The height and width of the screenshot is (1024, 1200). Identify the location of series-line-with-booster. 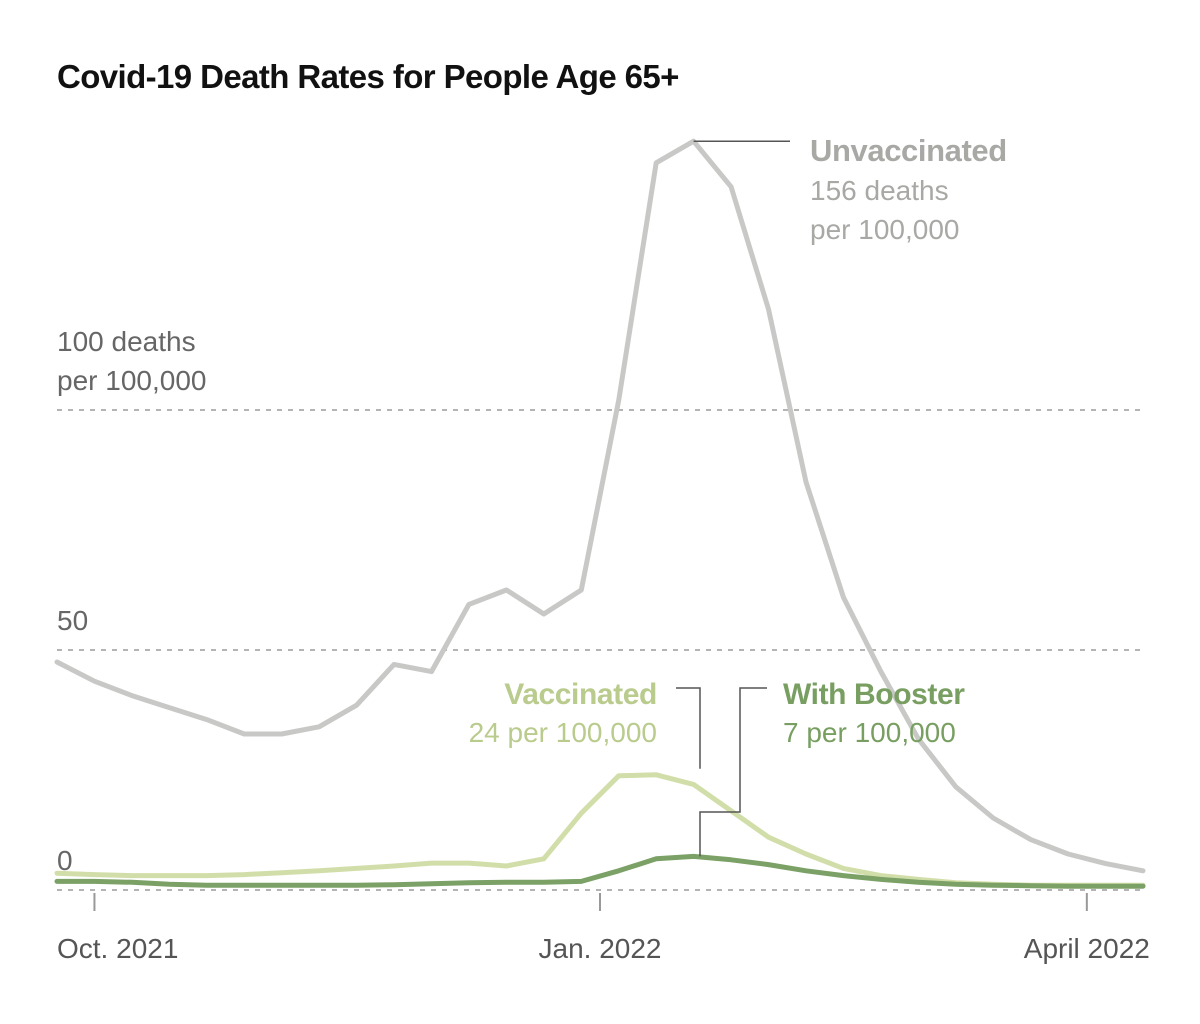
(600, 871).